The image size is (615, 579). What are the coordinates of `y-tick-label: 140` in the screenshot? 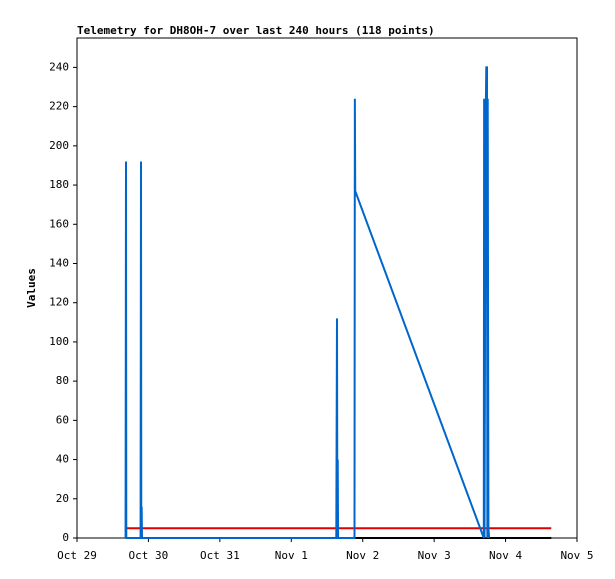 It's located at (59, 262).